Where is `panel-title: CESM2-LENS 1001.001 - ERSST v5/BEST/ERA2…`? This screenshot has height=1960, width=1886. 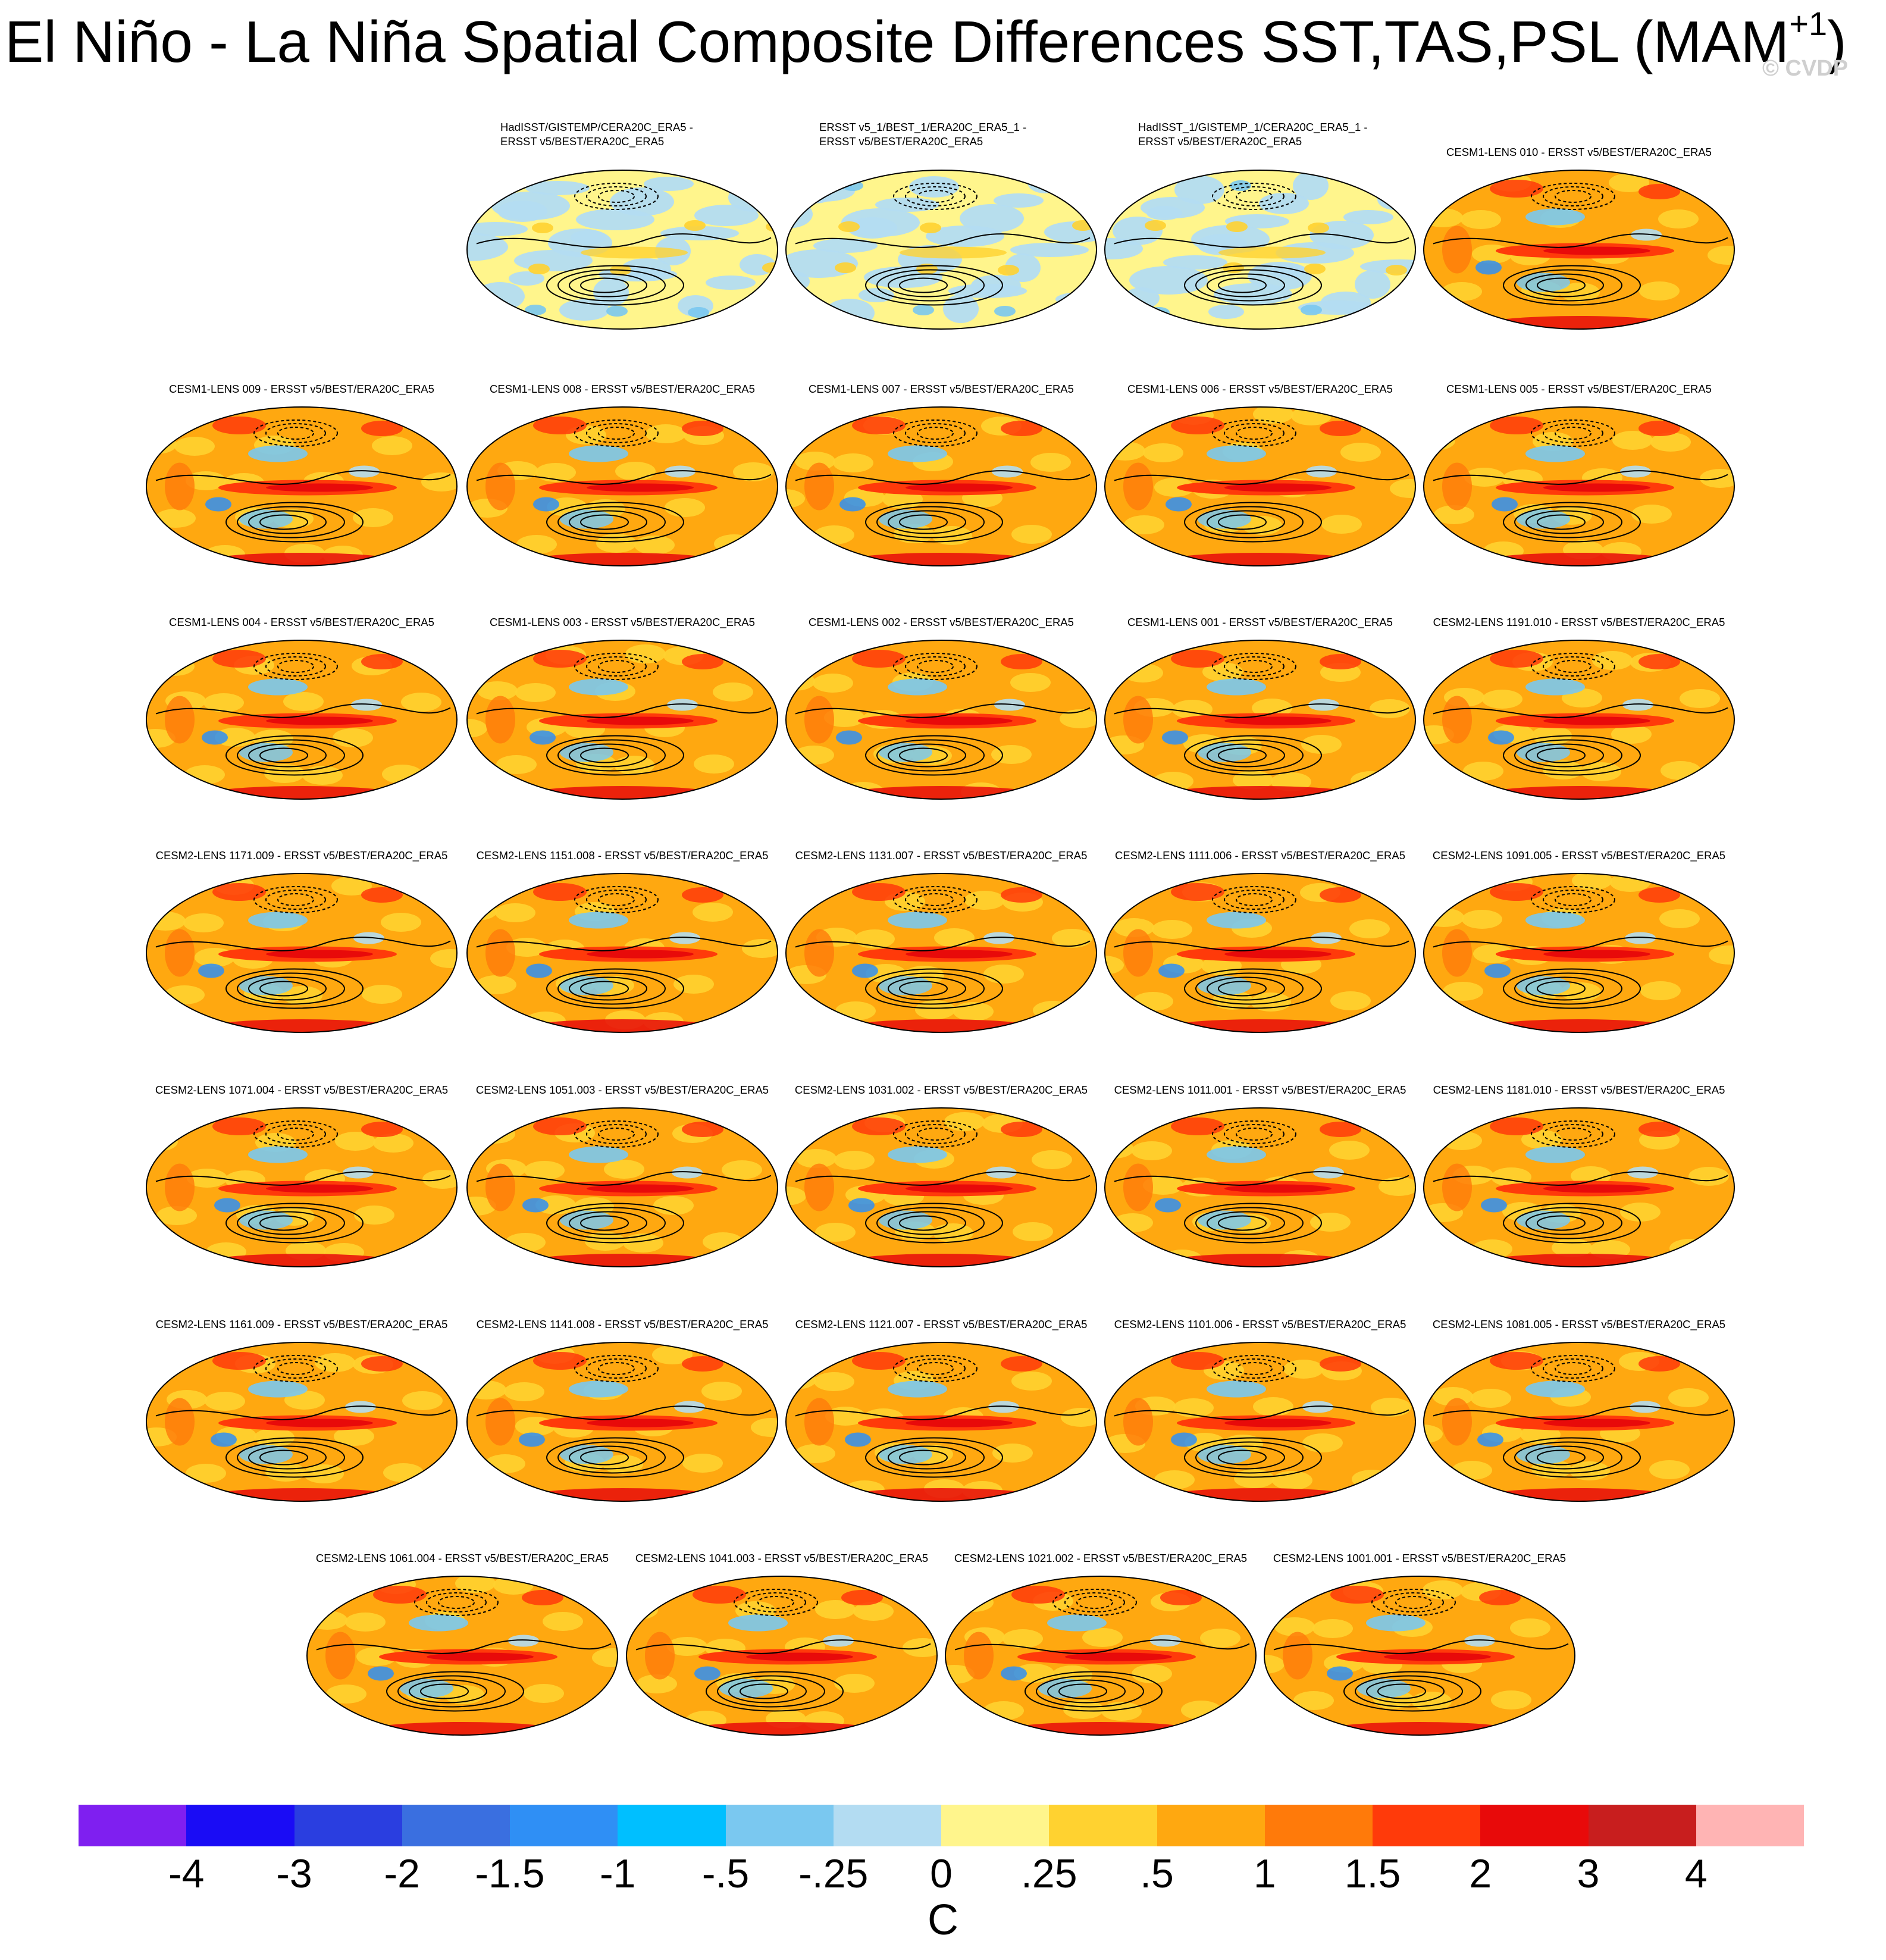
panel-title: CESM2-LENS 1001.001 - ERSST v5/BEST/ERA2… is located at coordinates (1420, 1558).